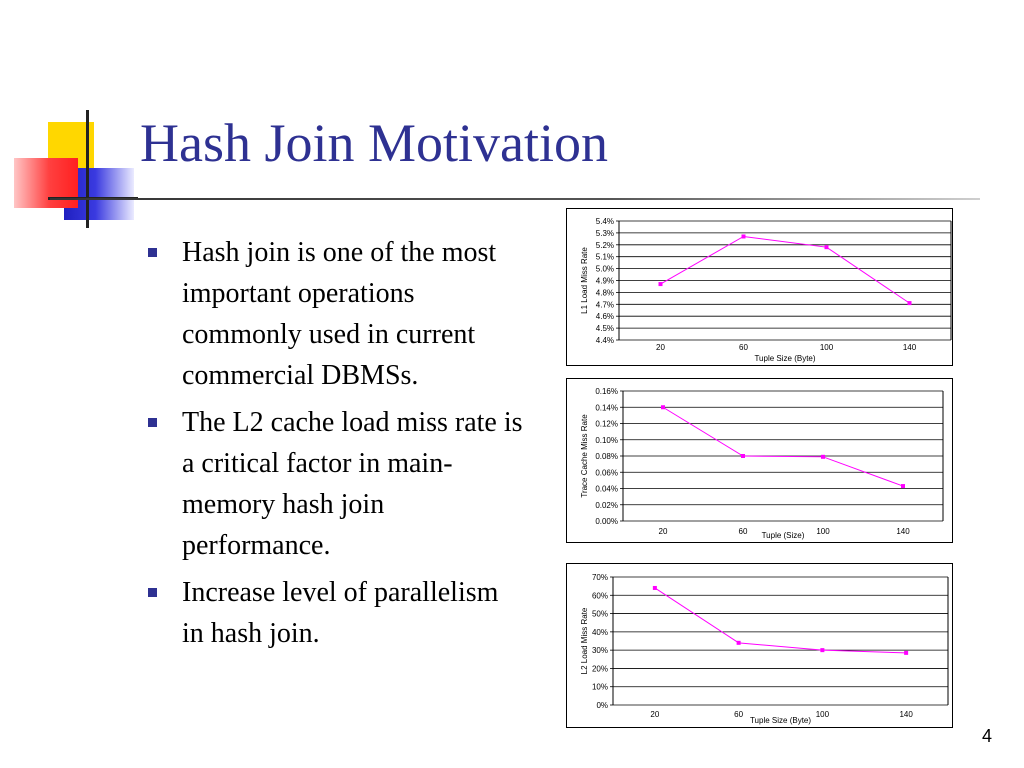  I want to click on corner-decoration, so click(70, 165).